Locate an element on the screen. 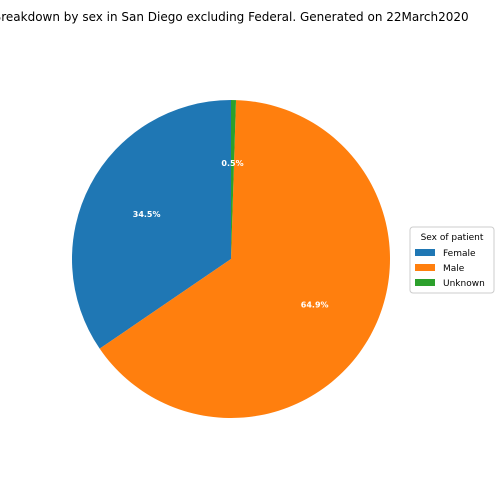 The image size is (504, 504). percent-labels: 34.5% 64.9% 0.5% is located at coordinates (231, 234).